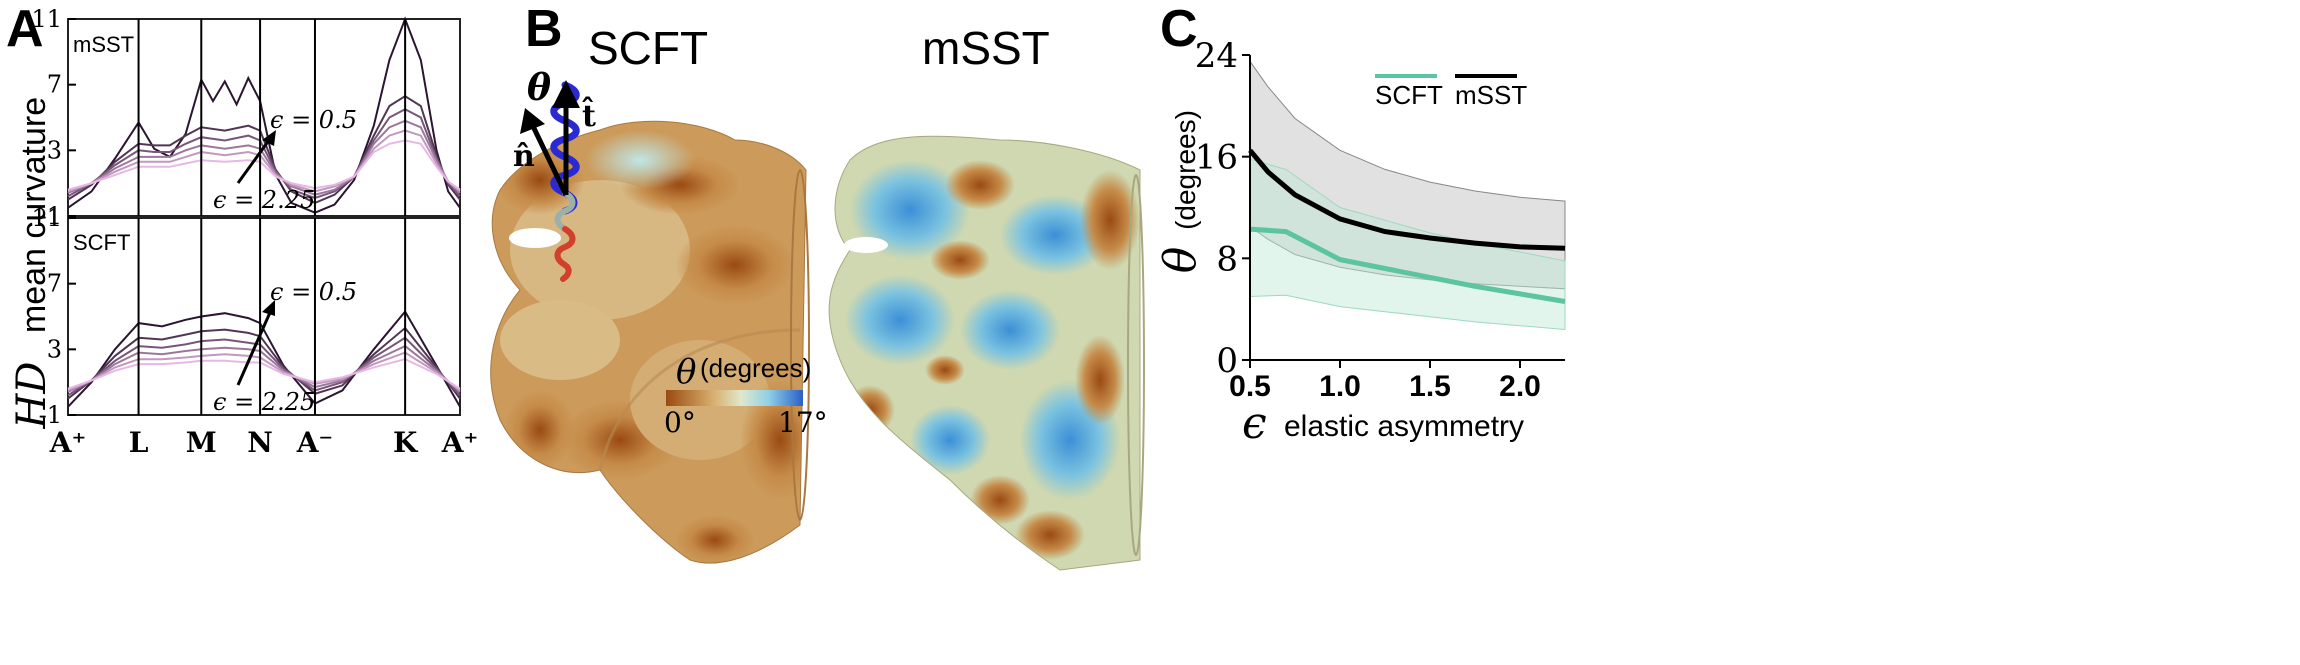 The image size is (2300, 665). Describe the element at coordinates (139, 442) in the screenshot. I see `panel-a-xtick-label-1: L` at that location.